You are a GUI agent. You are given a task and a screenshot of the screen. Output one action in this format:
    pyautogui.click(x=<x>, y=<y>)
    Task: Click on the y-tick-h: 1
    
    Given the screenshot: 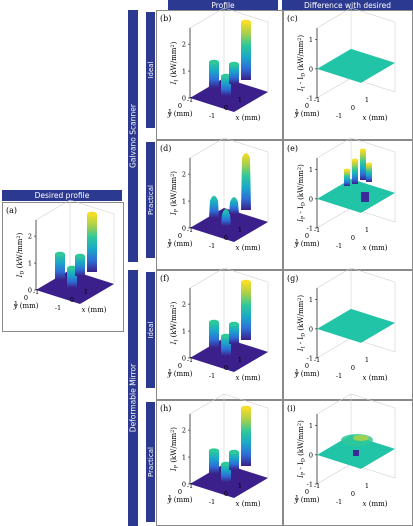 What is the action you would take?
    pyautogui.click(x=170, y=498)
    